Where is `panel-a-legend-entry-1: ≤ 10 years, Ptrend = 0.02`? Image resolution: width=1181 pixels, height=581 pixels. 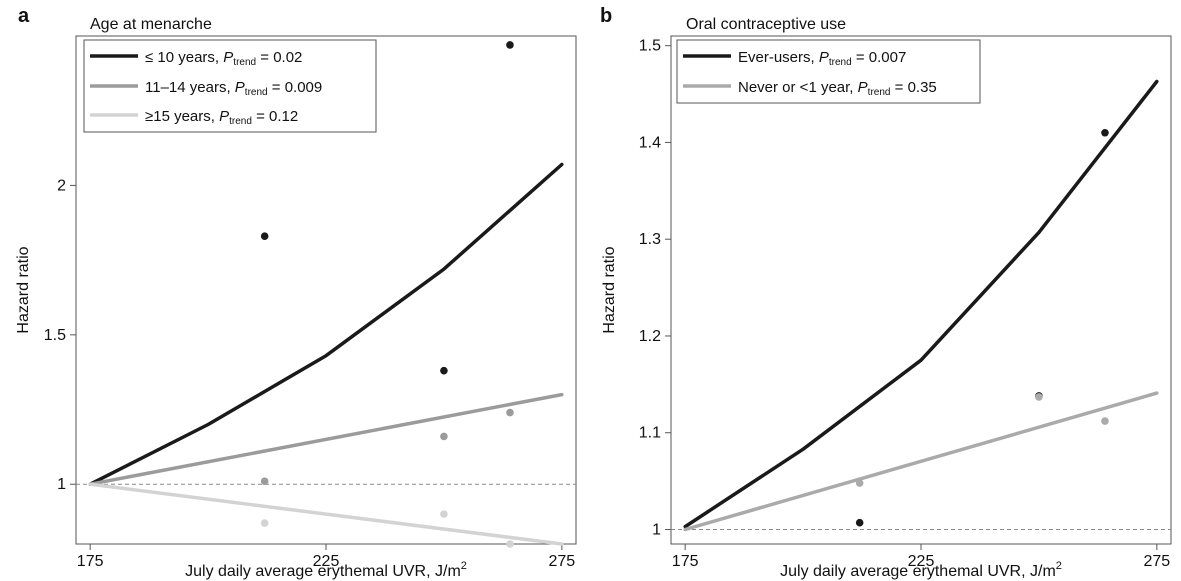
panel-a-legend-entry-1: ≤ 10 years, Ptrend = 0.02 is located at coordinates (196, 58).